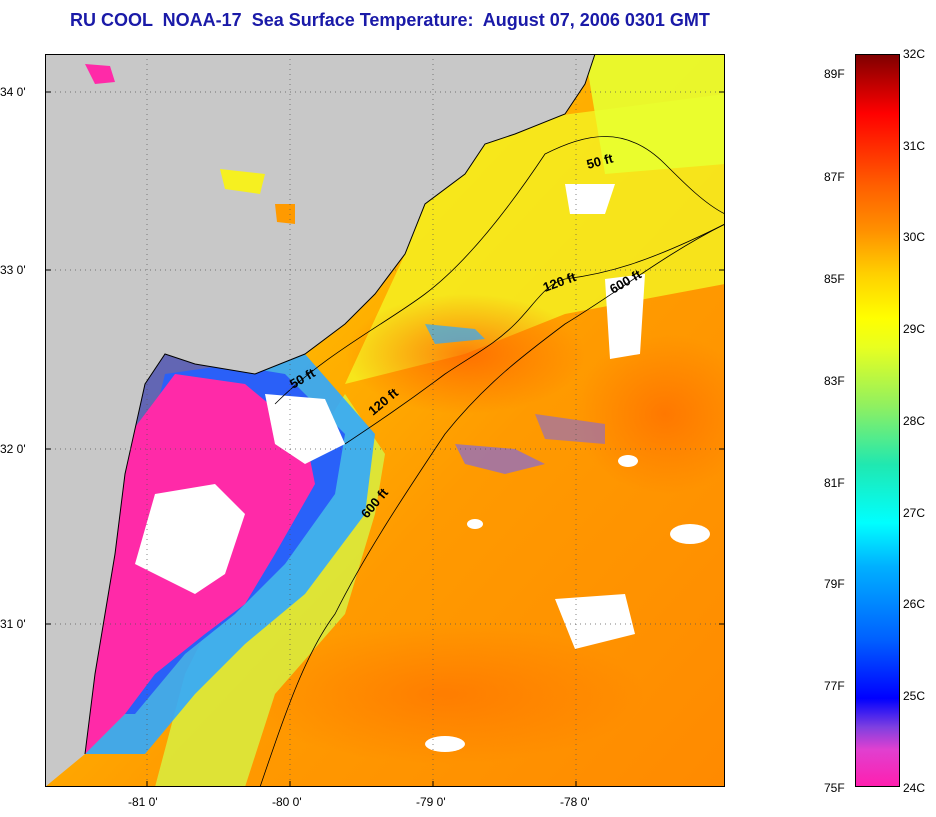  I want to click on lon-label: -79 0', so click(431, 802).